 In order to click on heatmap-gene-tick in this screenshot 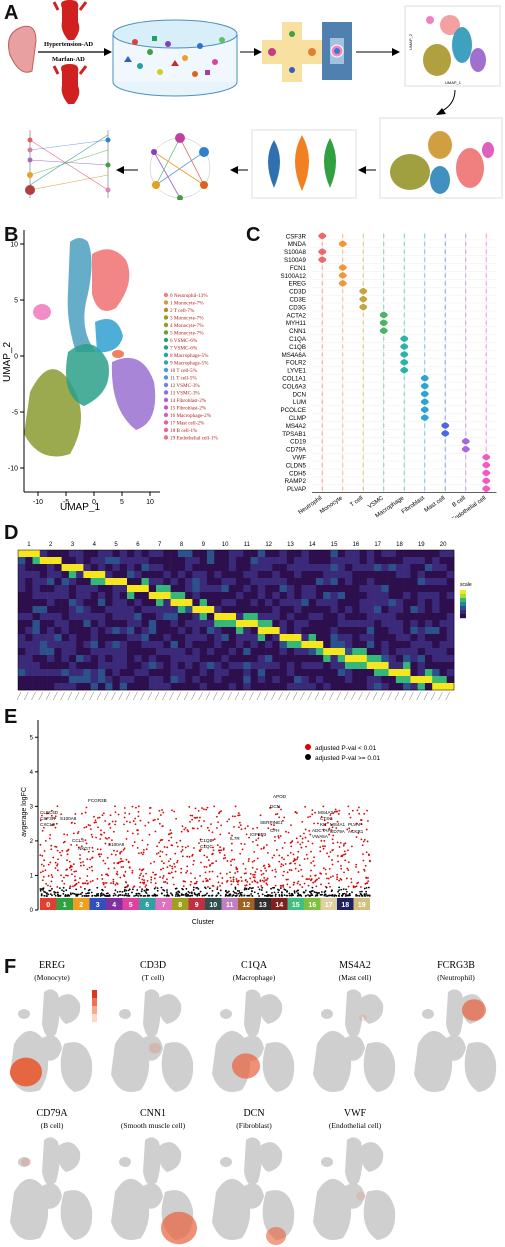, I will do `click(186, 695)`.